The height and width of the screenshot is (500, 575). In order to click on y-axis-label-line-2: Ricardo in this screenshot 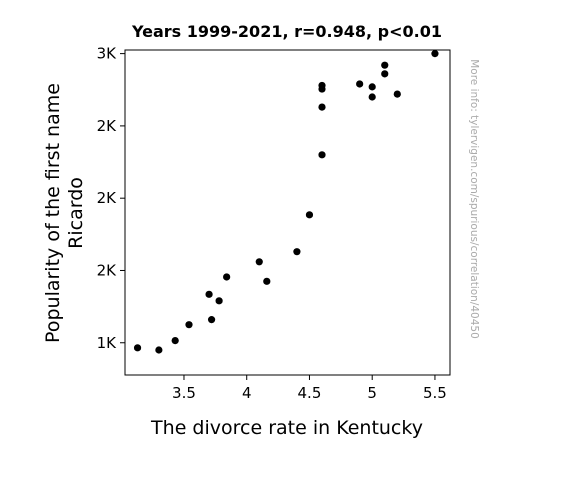, I will do `click(76, 213)`.